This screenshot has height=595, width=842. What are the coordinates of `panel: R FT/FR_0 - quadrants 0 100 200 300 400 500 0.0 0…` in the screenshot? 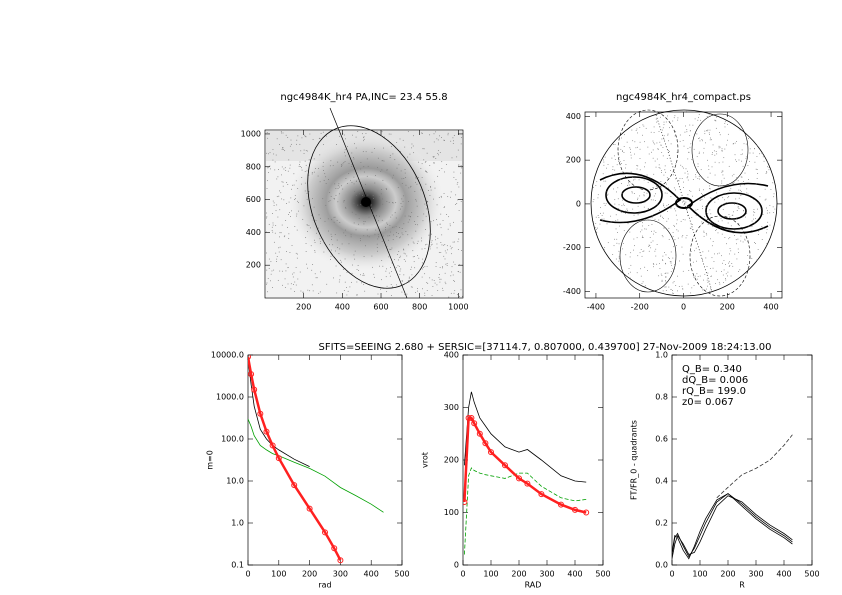 It's located at (725, 470).